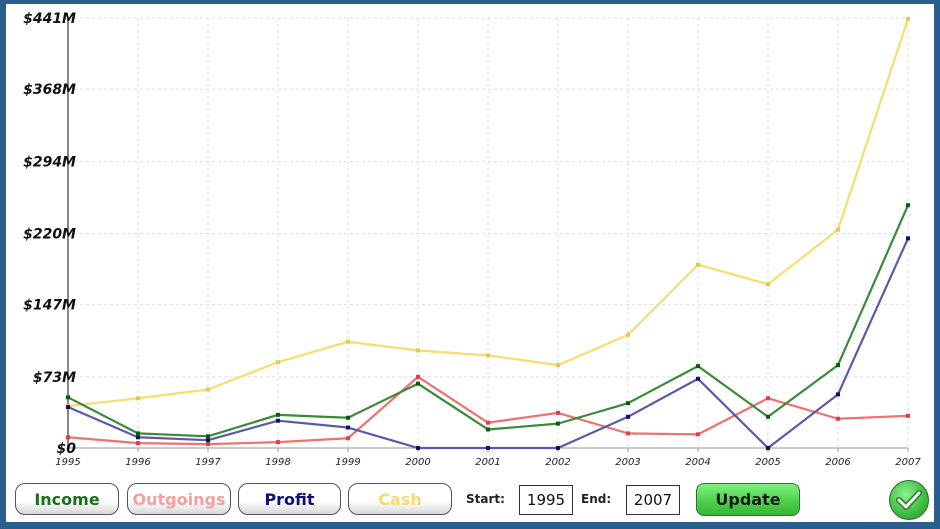 The width and height of the screenshot is (940, 529). I want to click on outgoings-button-label: Outgoings, so click(179, 499).